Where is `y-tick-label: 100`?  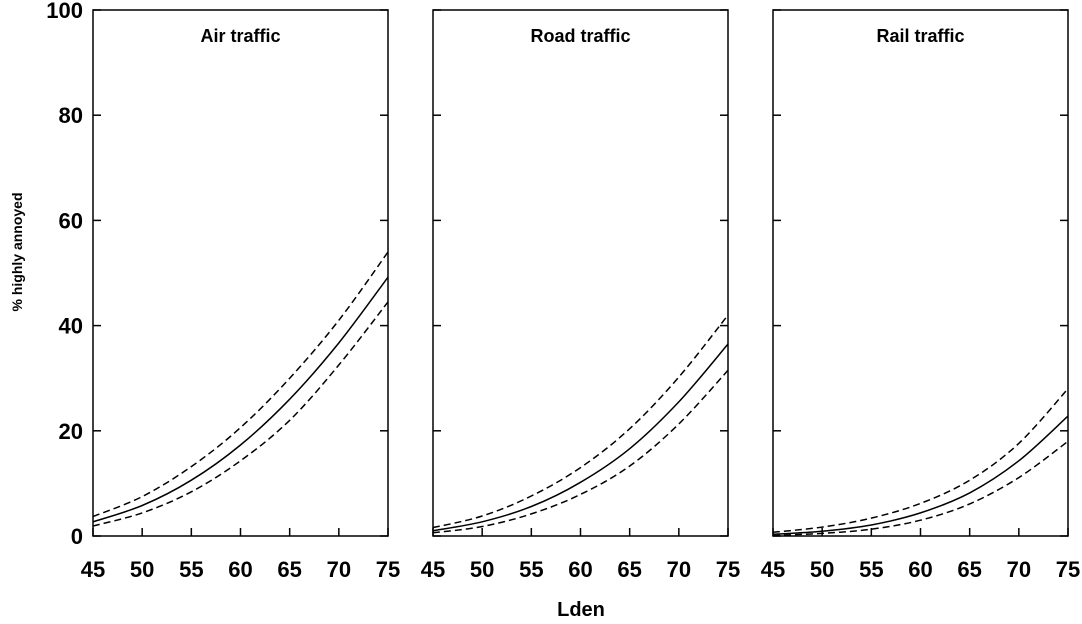 y-tick-label: 100 is located at coordinates (64, 11).